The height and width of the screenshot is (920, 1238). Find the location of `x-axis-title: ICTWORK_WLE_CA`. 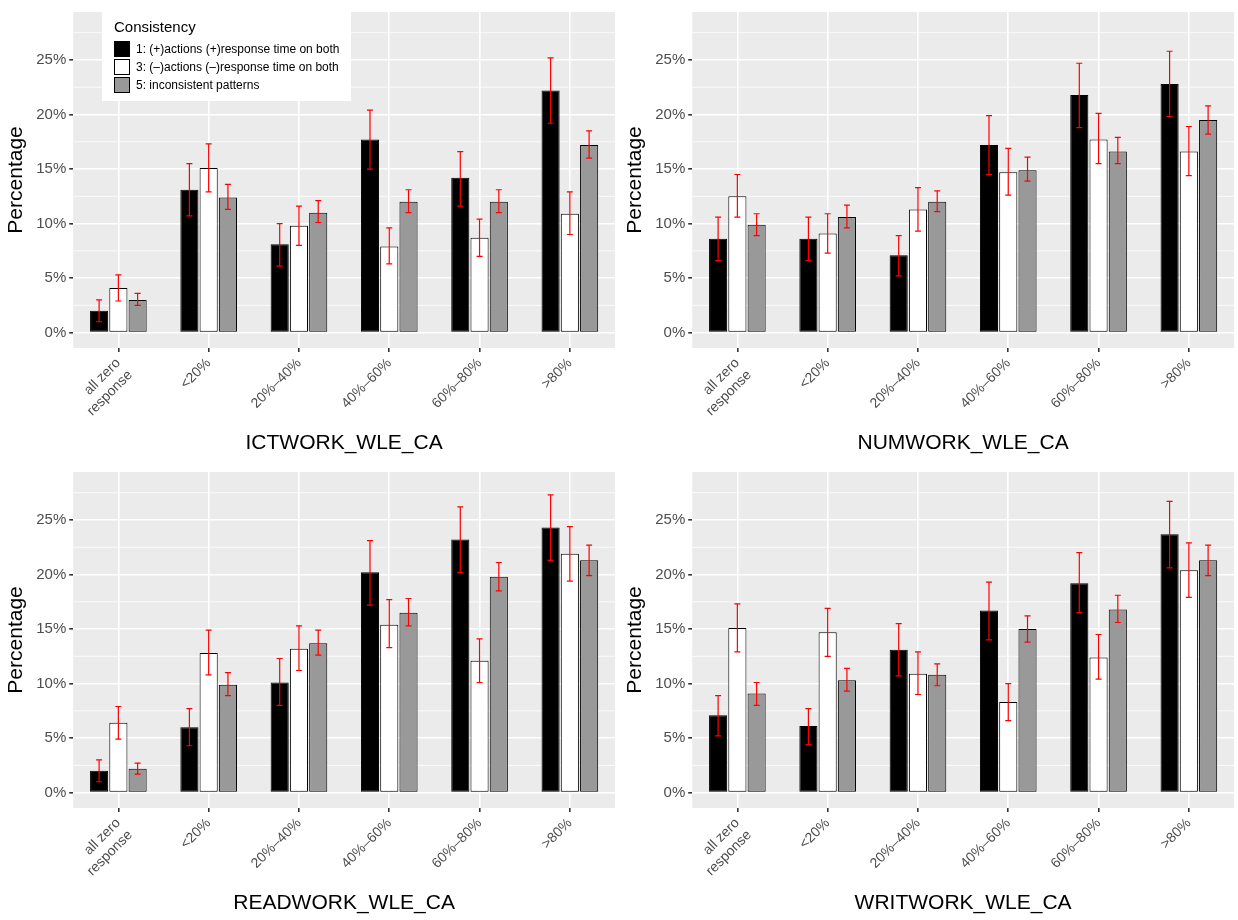

x-axis-title: ICTWORK_WLE_CA is located at coordinates (344, 442).